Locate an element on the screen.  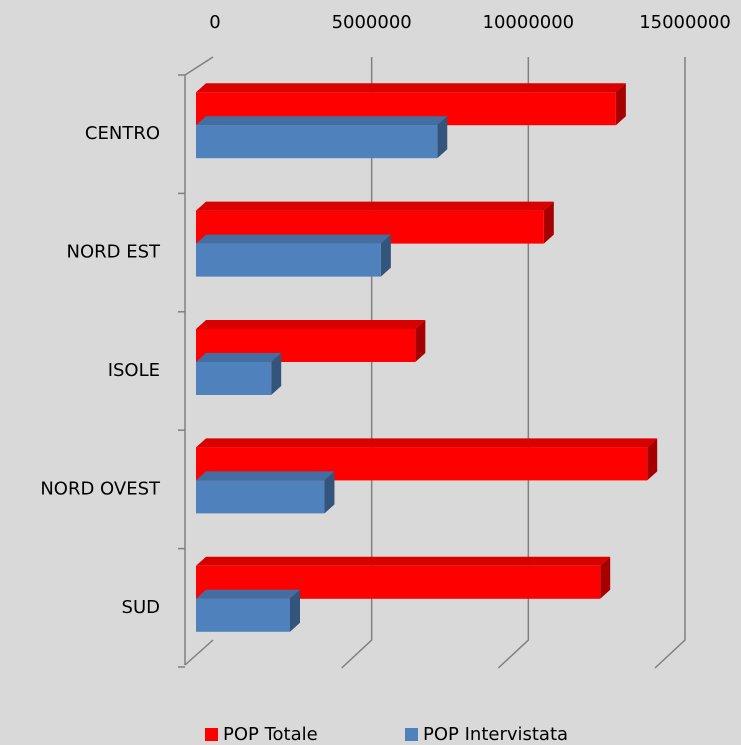
axis-wall is located at coordinates (199, 361).